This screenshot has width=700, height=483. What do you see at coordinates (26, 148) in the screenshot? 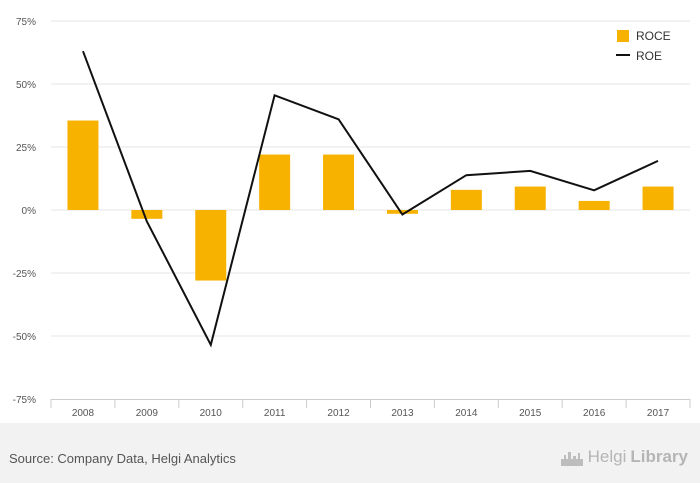
I see `y-tick-label: 25%` at bounding box center [26, 148].